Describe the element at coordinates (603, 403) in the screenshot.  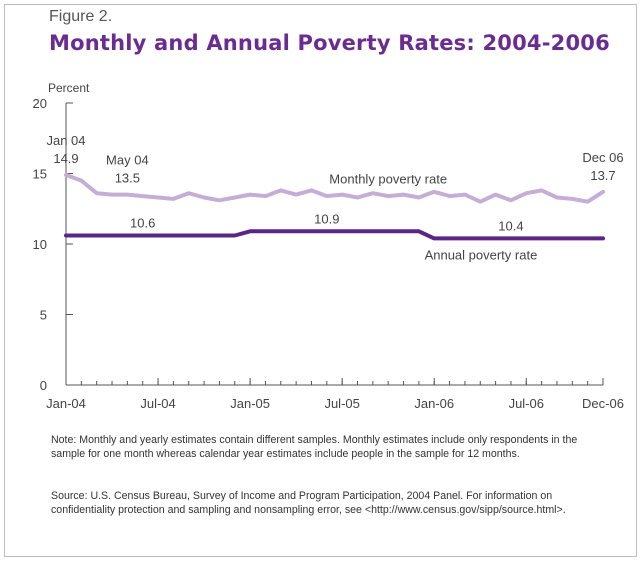
I see `x-tick-label: Dec-06` at that location.